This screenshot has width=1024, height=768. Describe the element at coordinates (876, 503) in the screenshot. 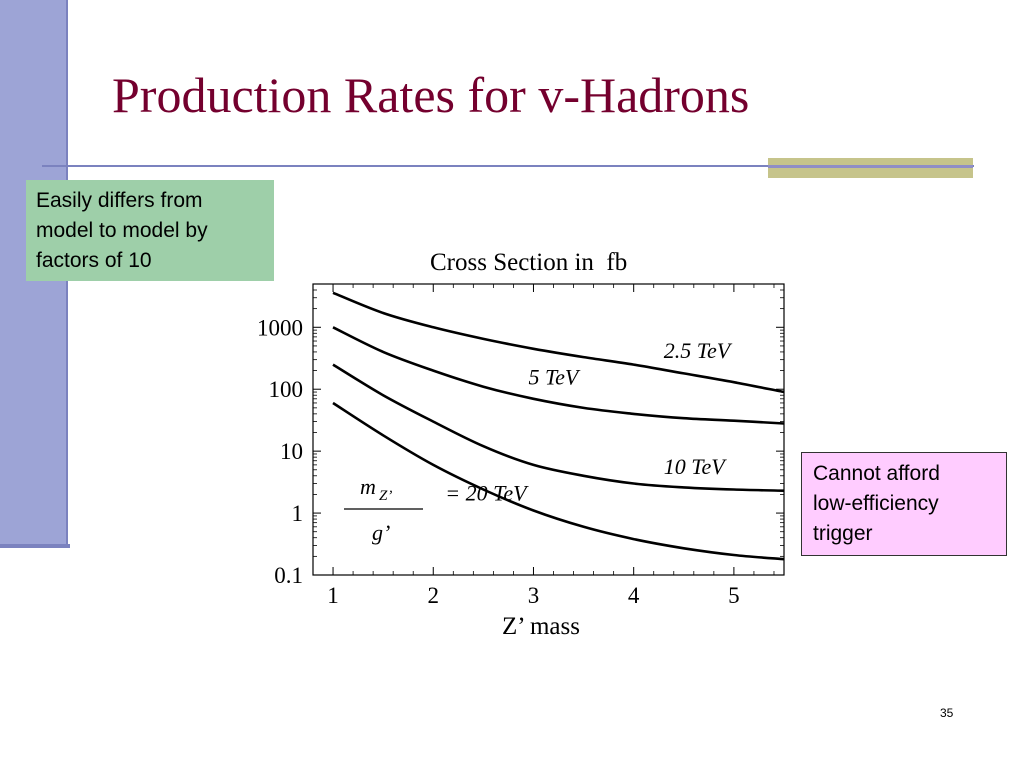

I see `callout-line: low-efficiency` at that location.